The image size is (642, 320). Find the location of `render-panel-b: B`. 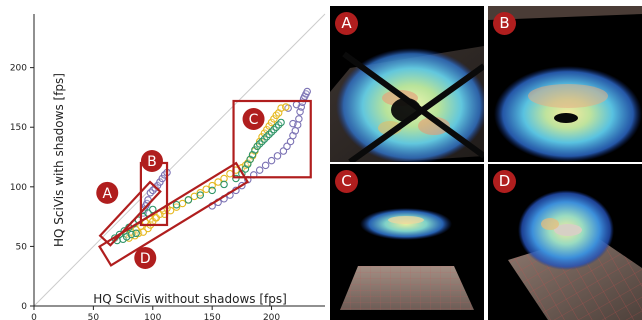

render-panel-b: B is located at coordinates (565, 84).